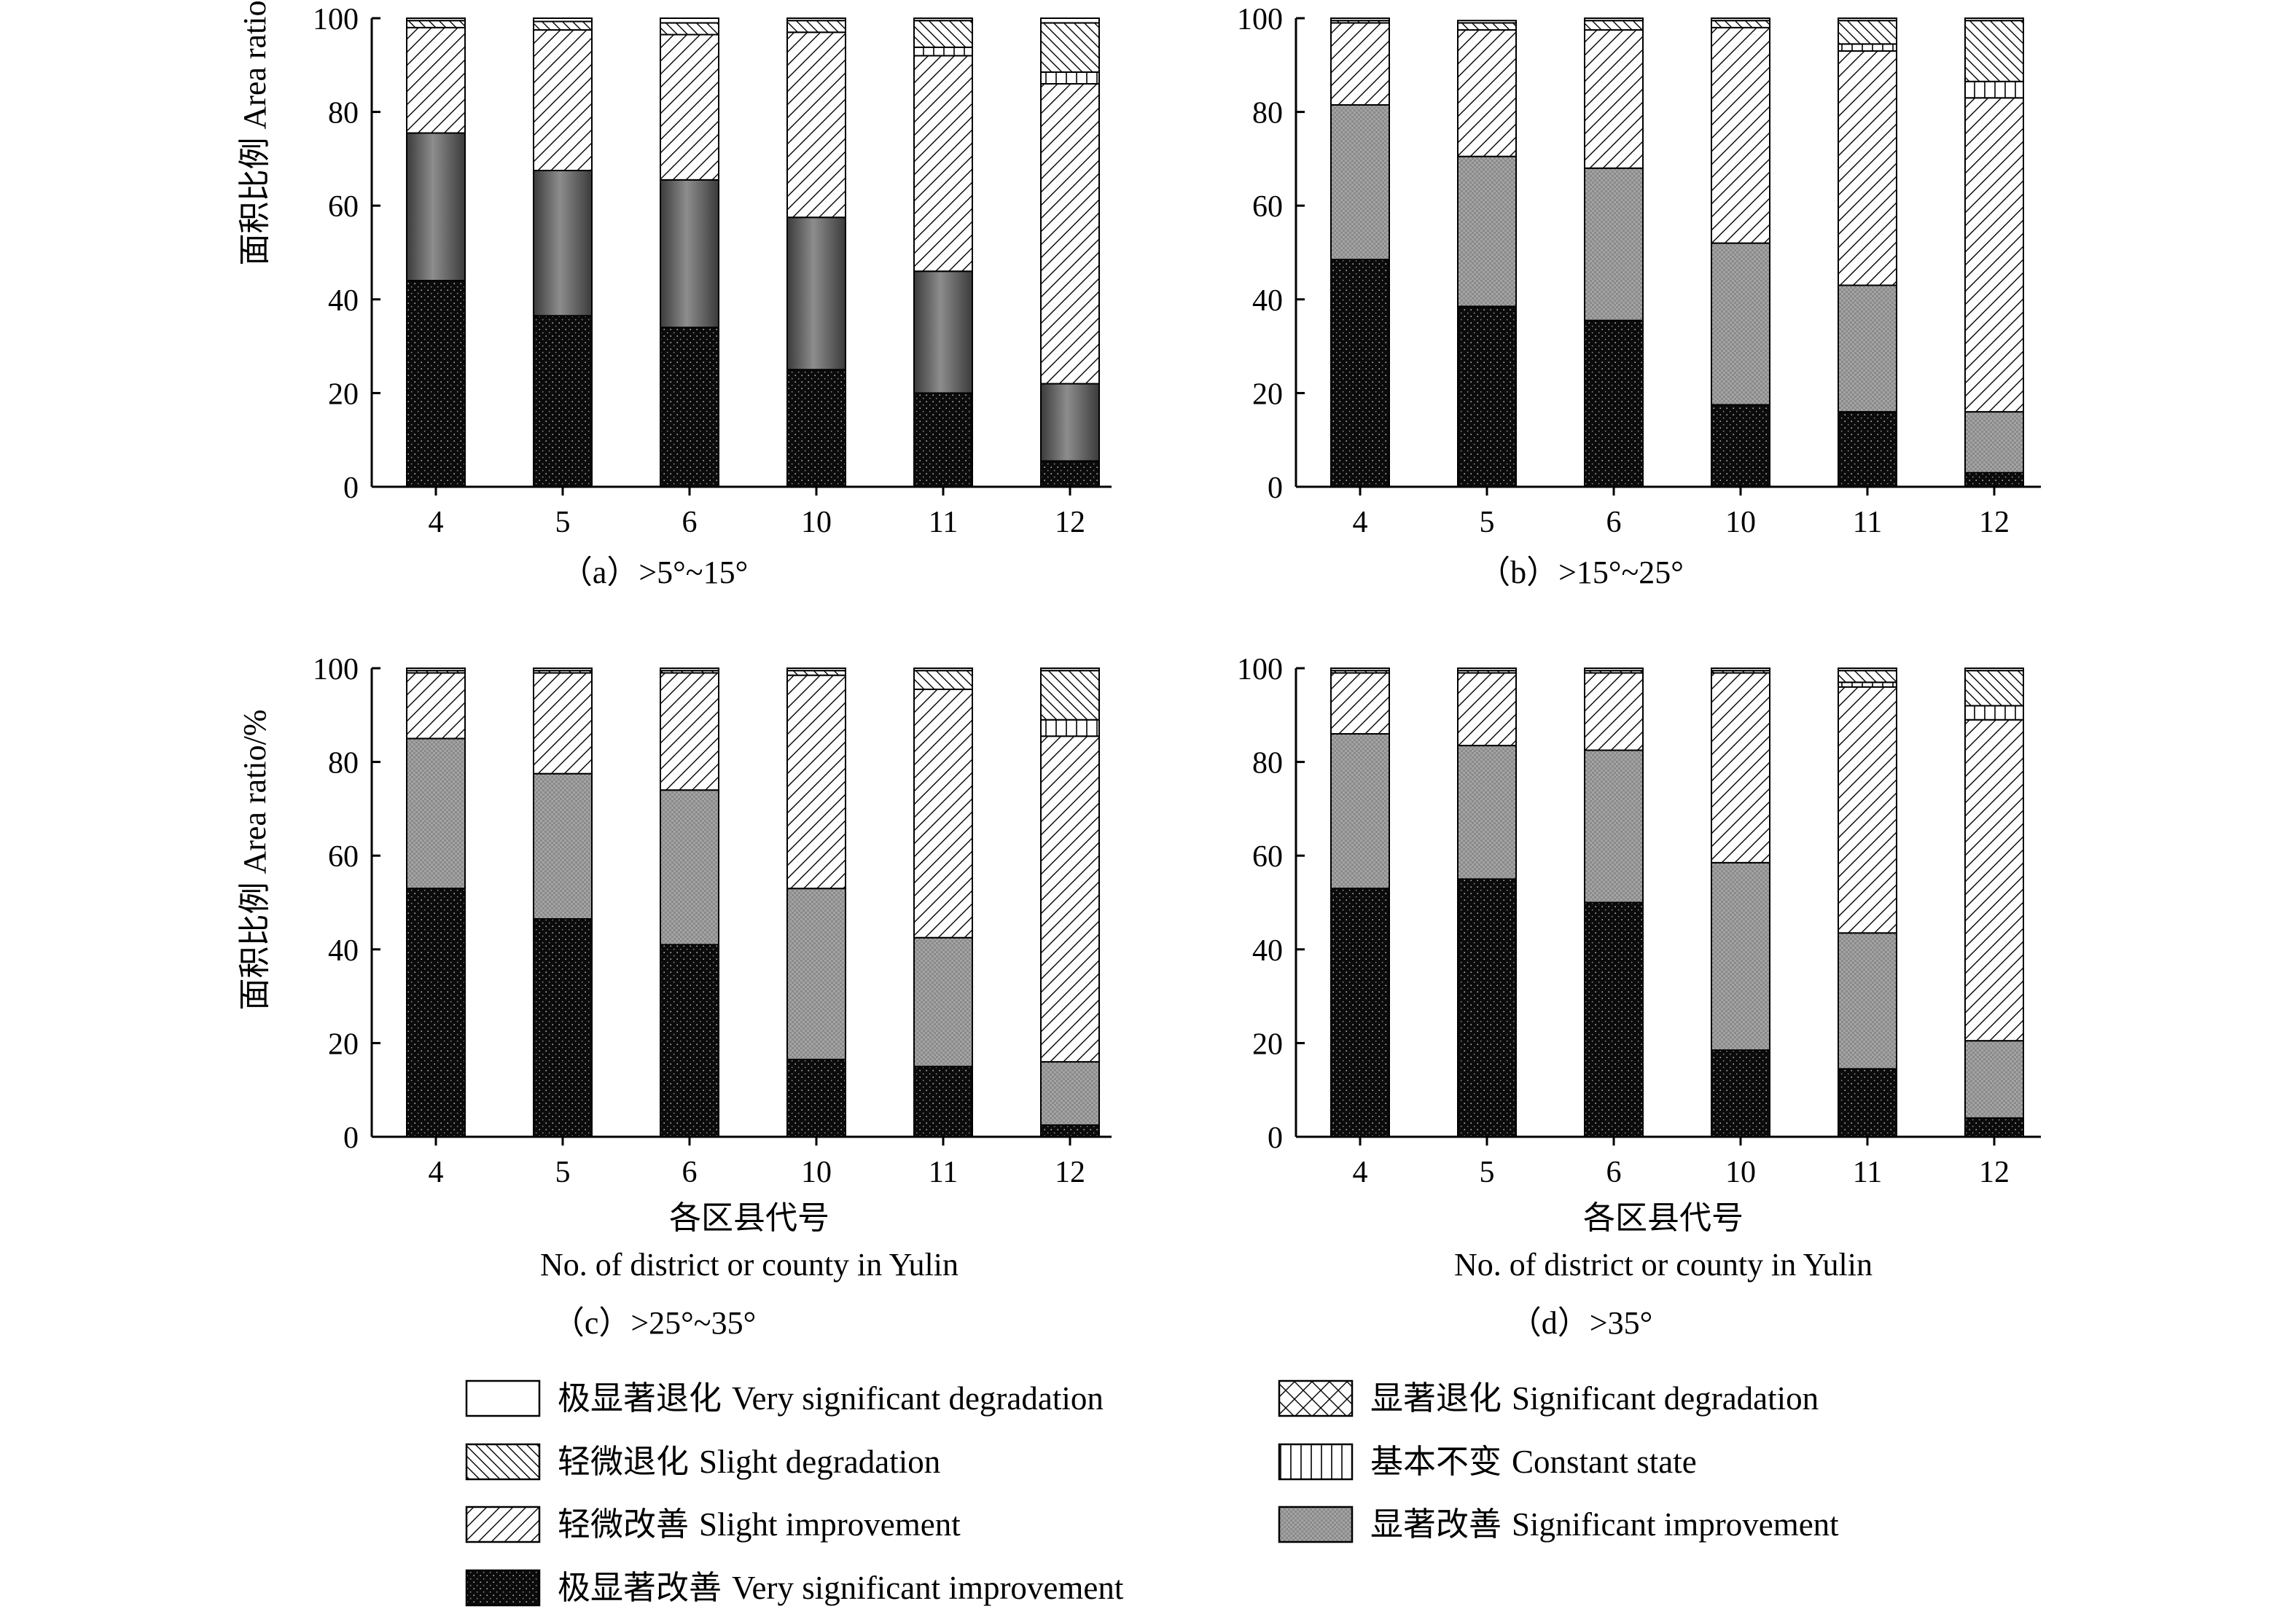  What do you see at coordinates (820, 1462) in the screenshot?
I see `legend-label-en: Slight degradation` at bounding box center [820, 1462].